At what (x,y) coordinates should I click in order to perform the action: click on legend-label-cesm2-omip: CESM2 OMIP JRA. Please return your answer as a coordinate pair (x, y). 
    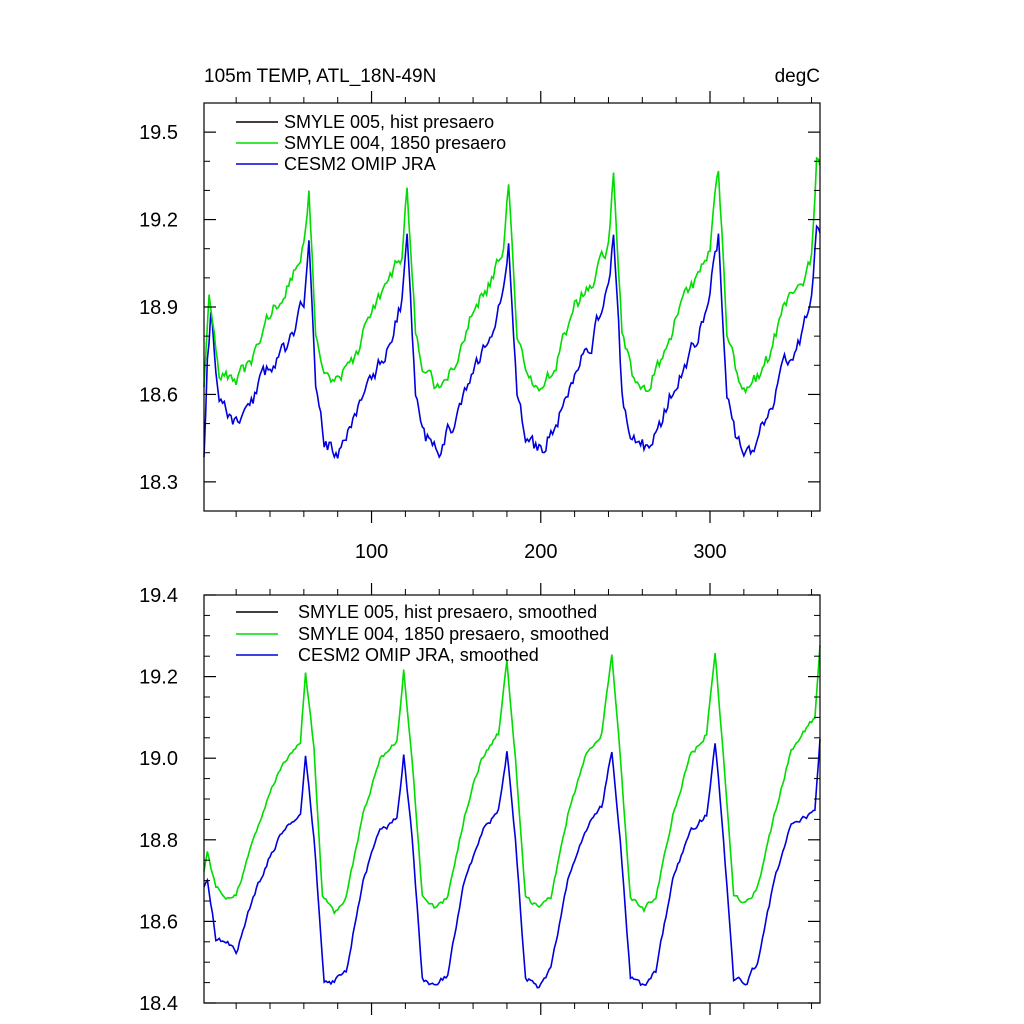
    Looking at the image, I should click on (360, 164).